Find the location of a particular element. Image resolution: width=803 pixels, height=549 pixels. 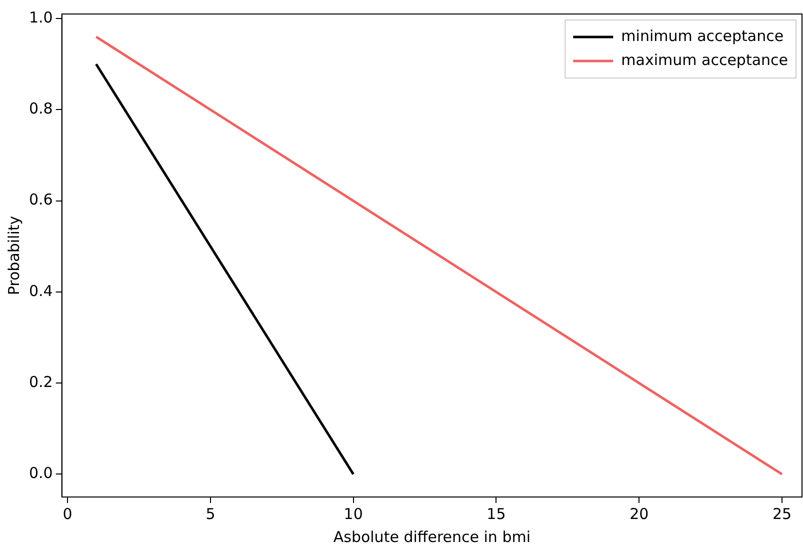

x-tick-label: 0 is located at coordinates (67, 513).